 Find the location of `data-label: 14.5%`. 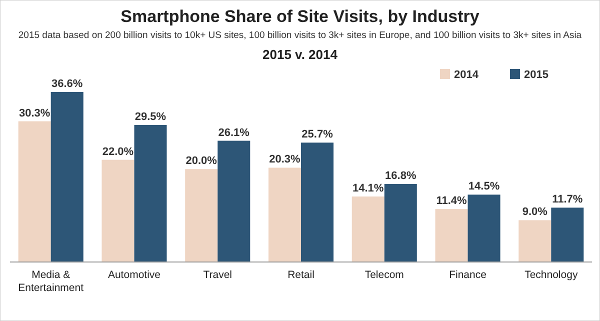

data-label: 14.5% is located at coordinates (484, 186).